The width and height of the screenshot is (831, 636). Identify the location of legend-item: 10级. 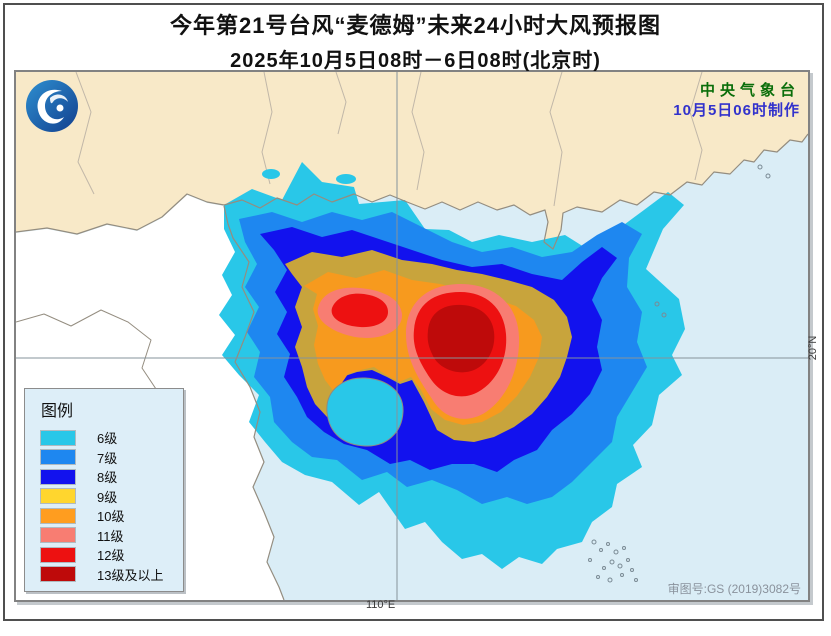
(111, 516).